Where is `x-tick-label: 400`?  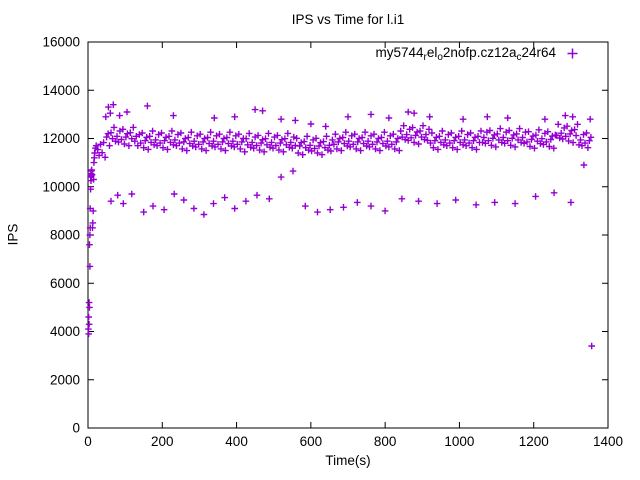
x-tick-label: 400 is located at coordinates (236, 441).